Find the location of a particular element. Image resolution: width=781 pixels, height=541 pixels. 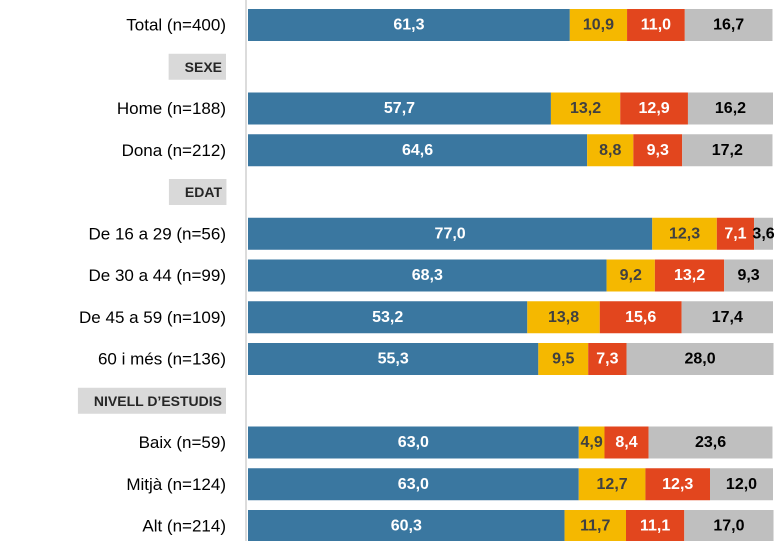

value-label: 68,3 is located at coordinates (427, 275).